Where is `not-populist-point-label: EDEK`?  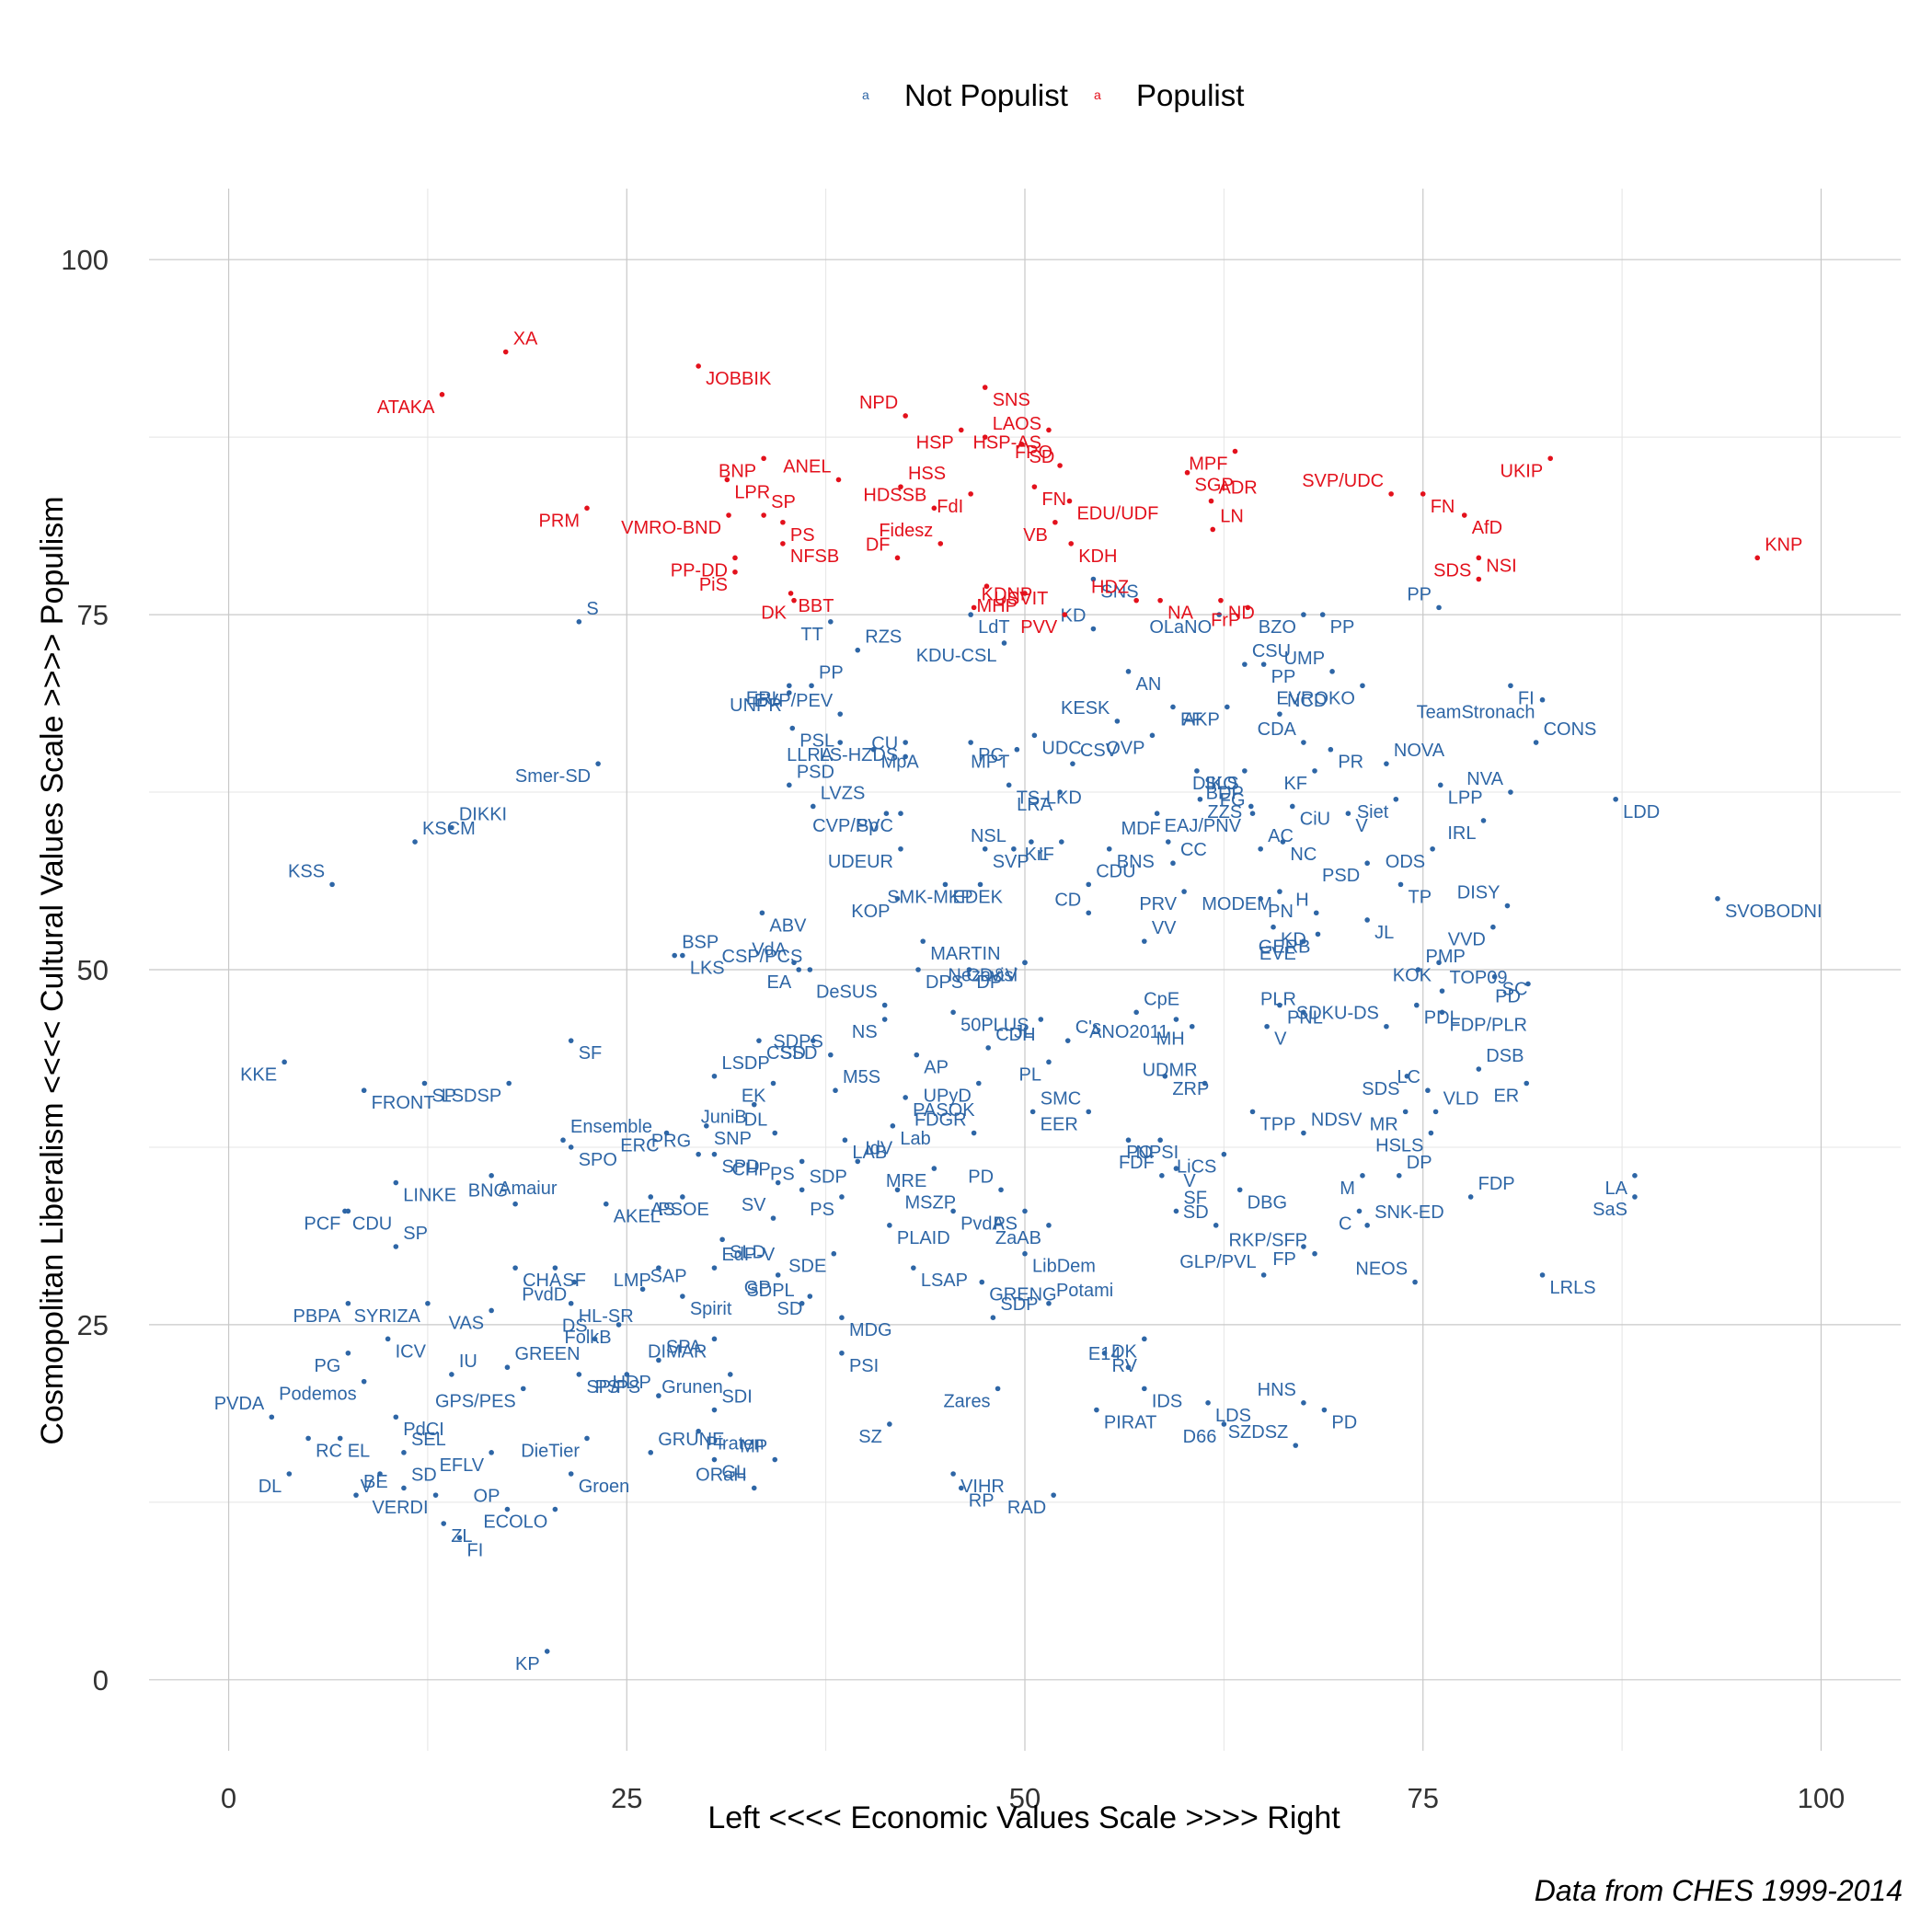
not-populist-point-label: EDEK is located at coordinates (977, 897).